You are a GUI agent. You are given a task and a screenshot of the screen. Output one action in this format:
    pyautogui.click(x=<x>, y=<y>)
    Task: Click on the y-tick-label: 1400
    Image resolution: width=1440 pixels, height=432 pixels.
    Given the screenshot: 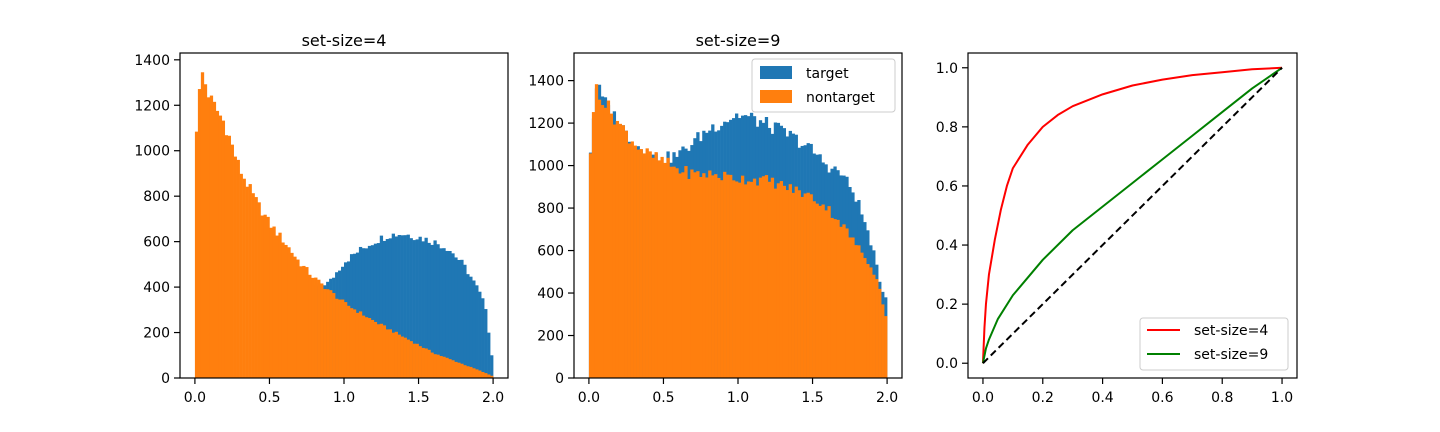 What is the action you would take?
    pyautogui.click(x=152, y=61)
    